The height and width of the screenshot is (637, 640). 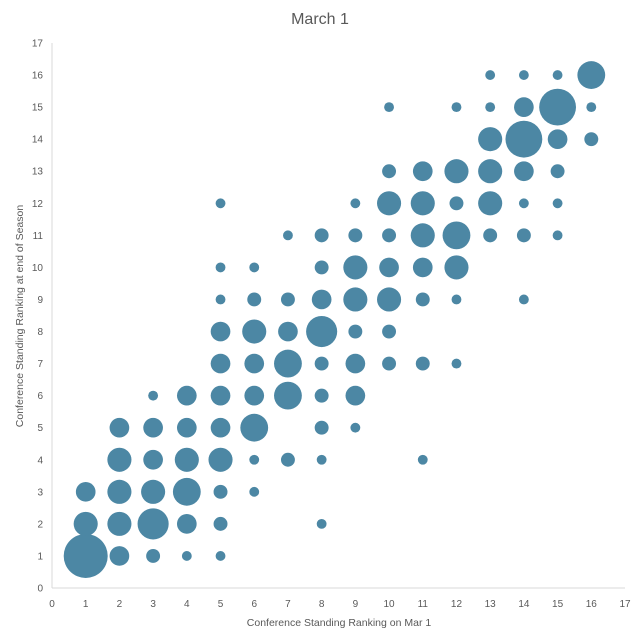 What do you see at coordinates (40, 396) in the screenshot?
I see `y-tick-label: 6` at bounding box center [40, 396].